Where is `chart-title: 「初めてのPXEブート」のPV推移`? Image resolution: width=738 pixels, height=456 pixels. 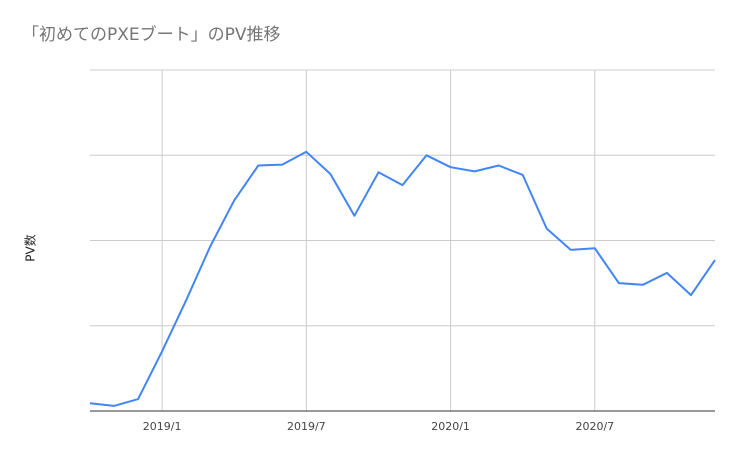
chart-title: 「初めてのPXEブート」のPV推移 is located at coordinates (151, 35).